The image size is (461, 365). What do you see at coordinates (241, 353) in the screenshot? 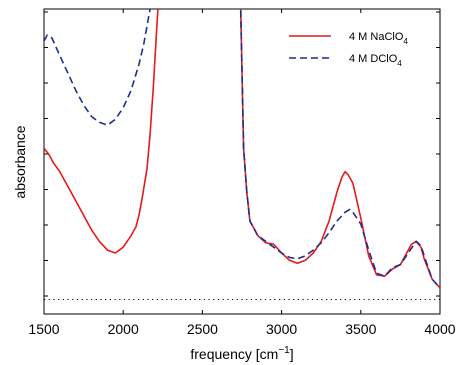
I see `x-axis-label: frequency [cm−1]` at bounding box center [241, 353].